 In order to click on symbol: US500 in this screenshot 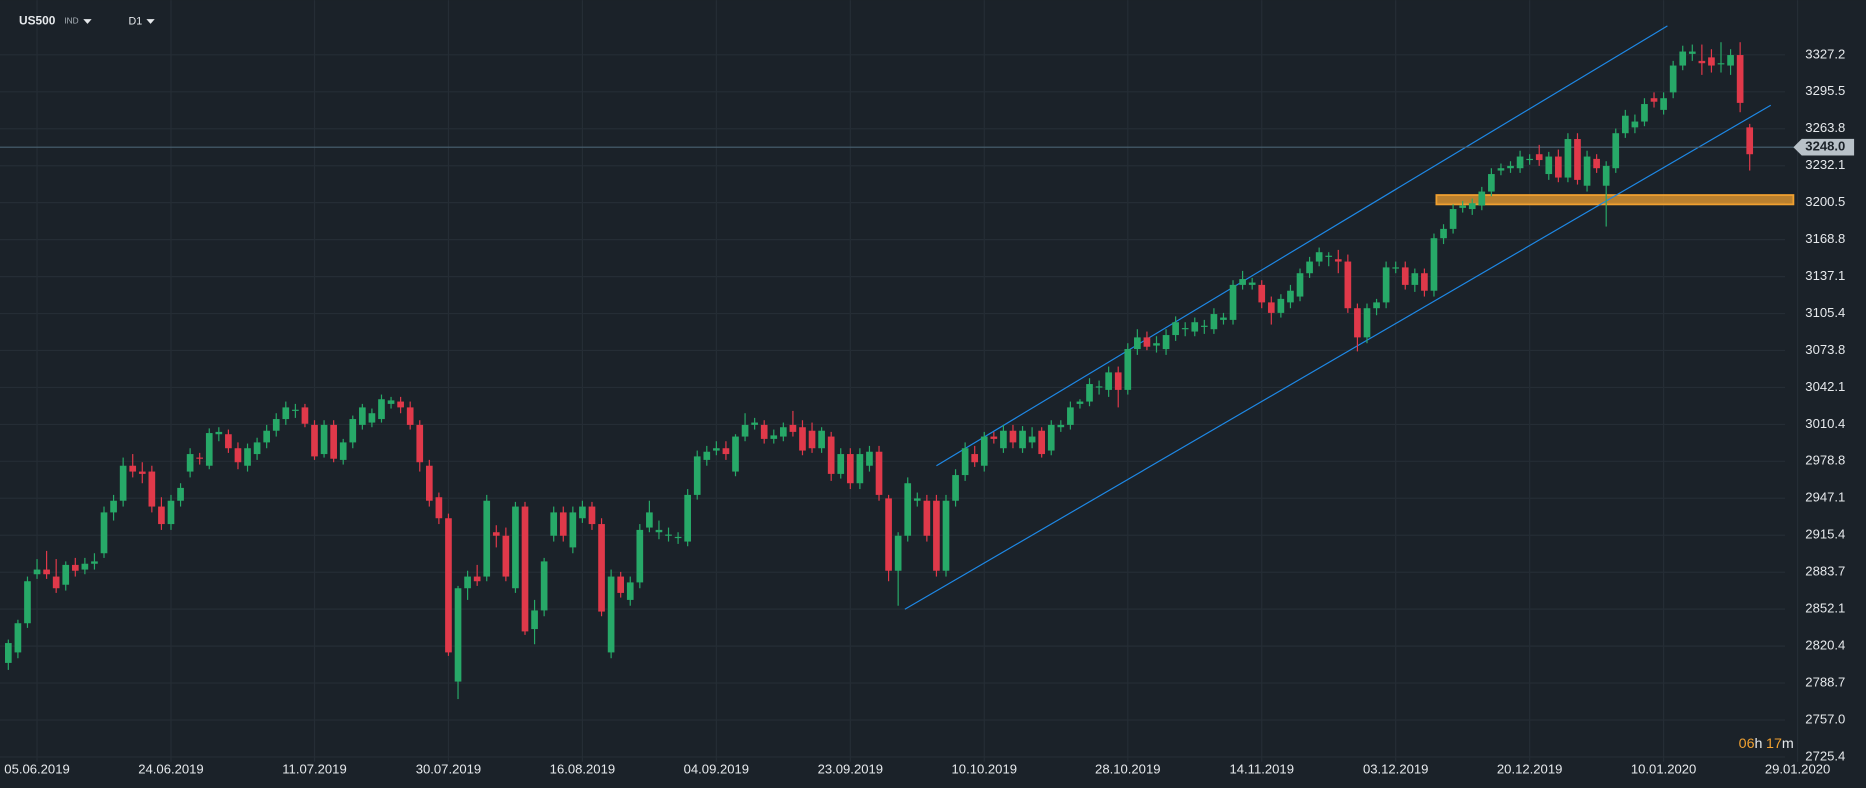, I will do `click(37, 21)`.